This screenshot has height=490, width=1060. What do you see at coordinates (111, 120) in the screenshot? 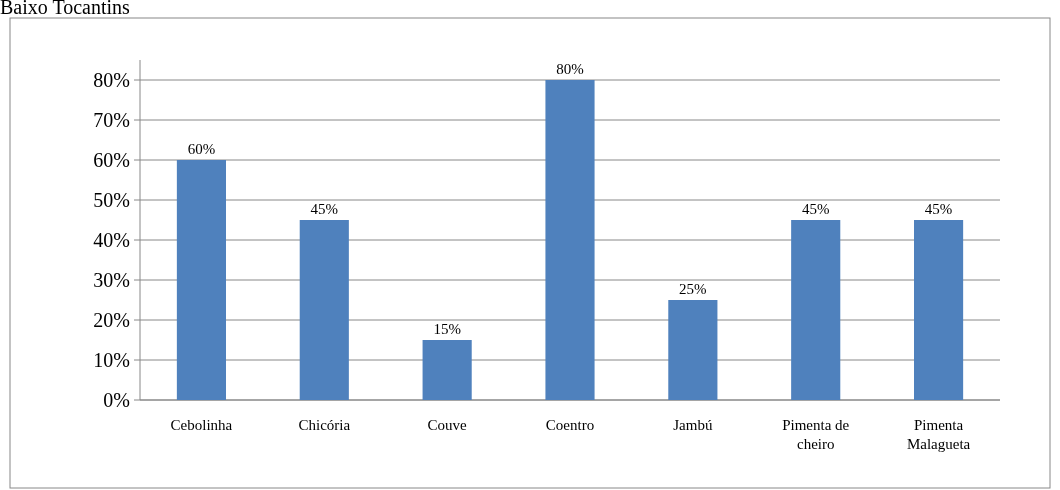
I see `y-tick-label: 70%` at bounding box center [111, 120].